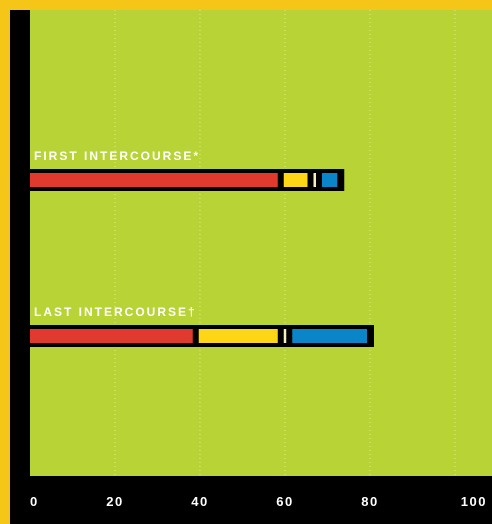 This screenshot has width=492, height=524. Describe the element at coordinates (199, 501) in the screenshot. I see `tick-label: 40` at that location.